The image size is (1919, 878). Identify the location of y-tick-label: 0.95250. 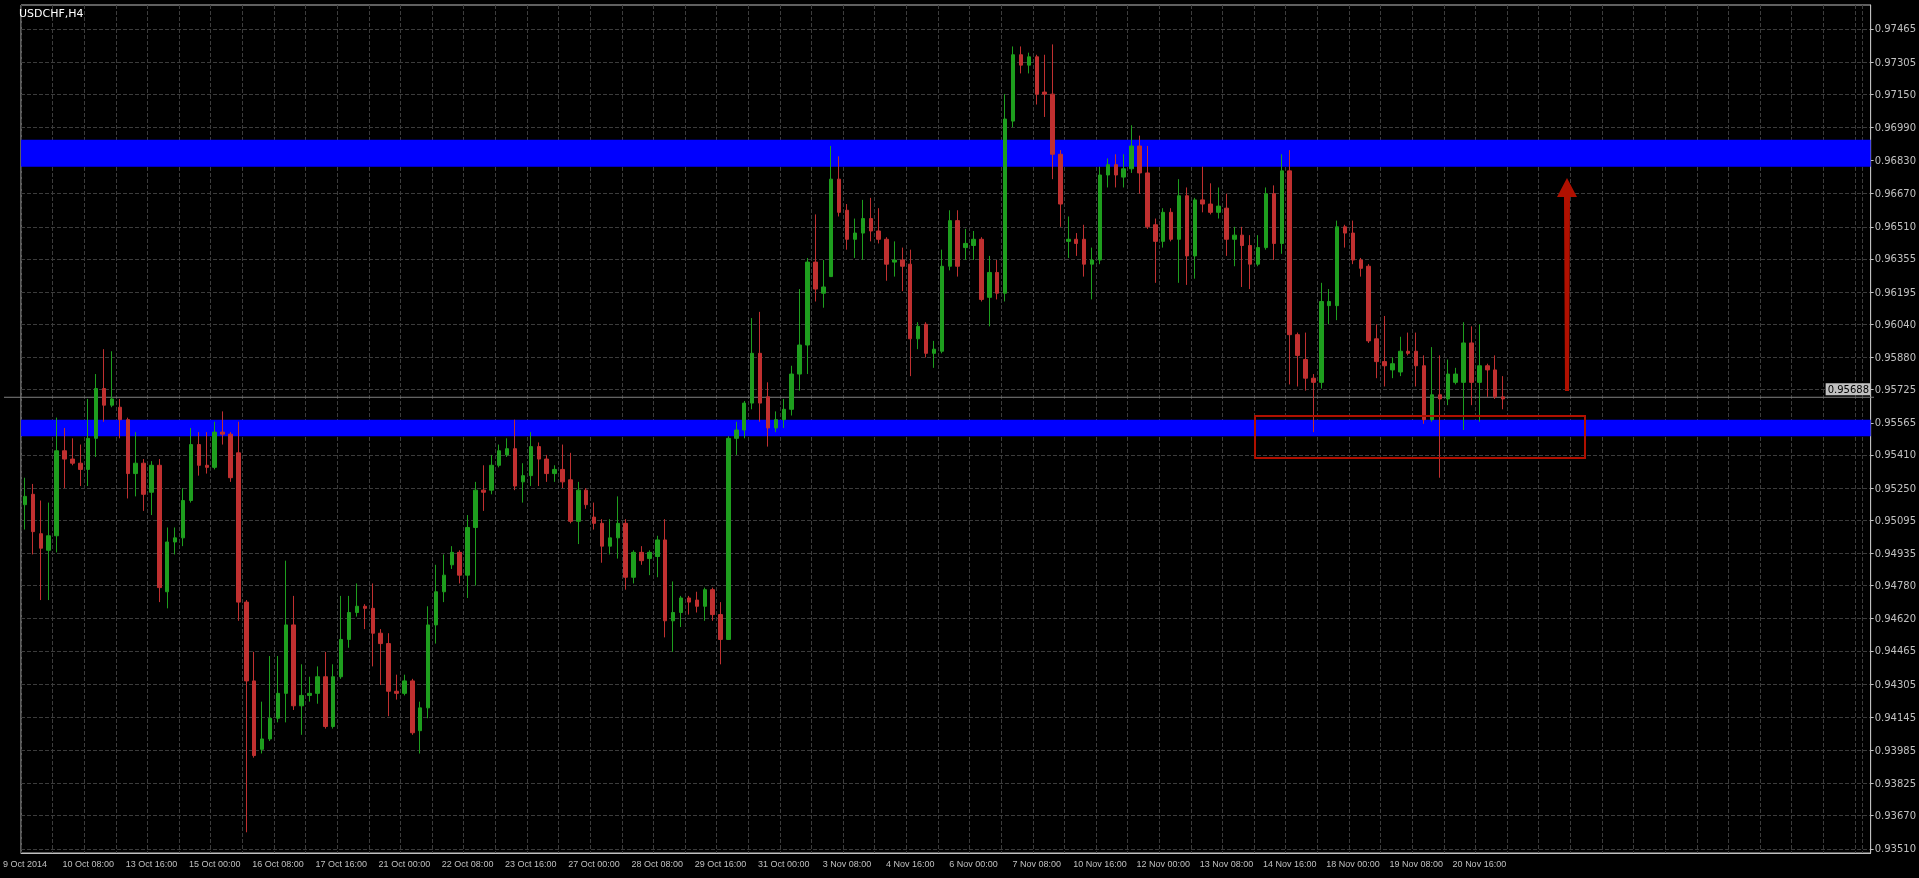
(1895, 488).